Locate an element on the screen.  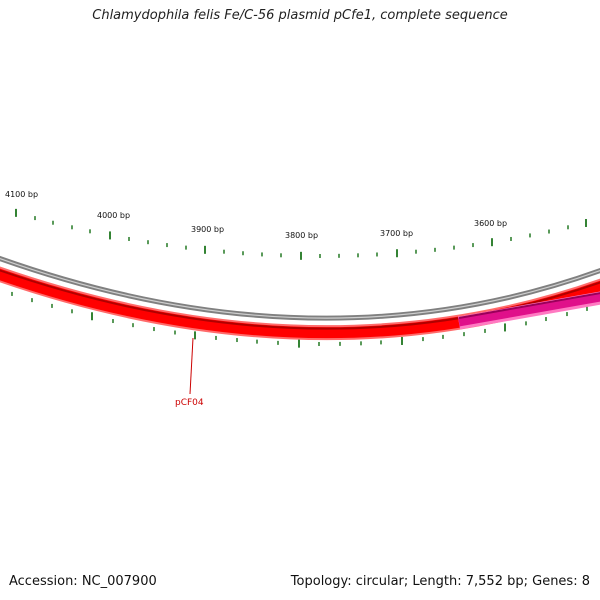
scale-label-3900: 3900 bp is located at coordinates (207, 229).